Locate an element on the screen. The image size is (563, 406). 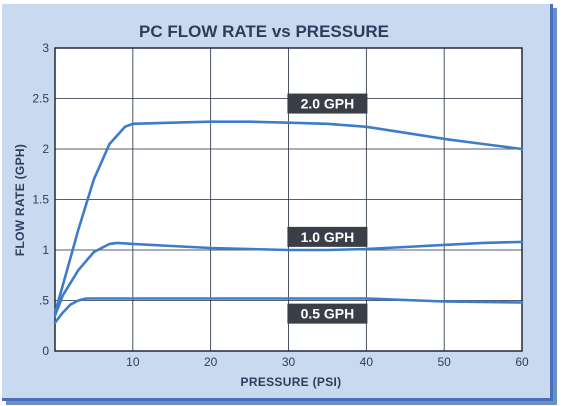
series-label: 2.0 GPH is located at coordinates (328, 104).